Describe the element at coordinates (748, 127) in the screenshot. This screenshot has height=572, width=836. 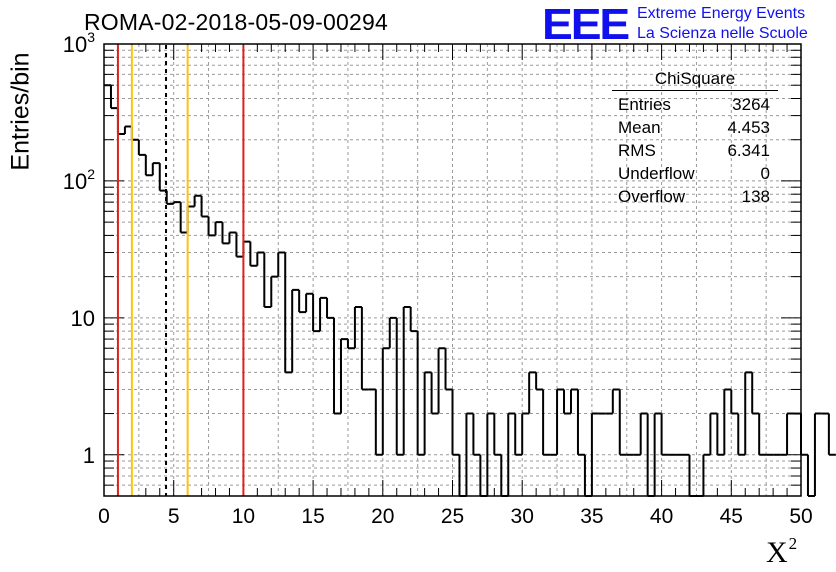
I see `stats-value: 4.453` at that location.